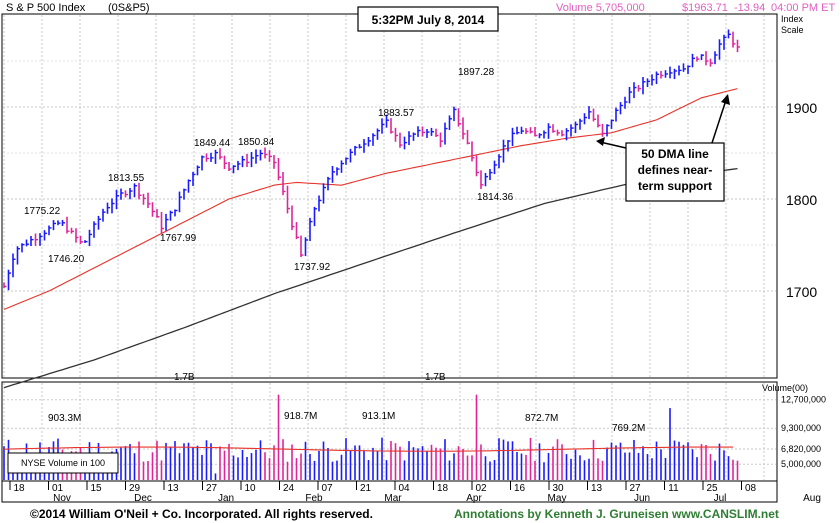 Image resolution: width=840 pixels, height=523 pixels. Describe the element at coordinates (256, 142) in the screenshot. I see `price-annotation: 1850.84` at that location.